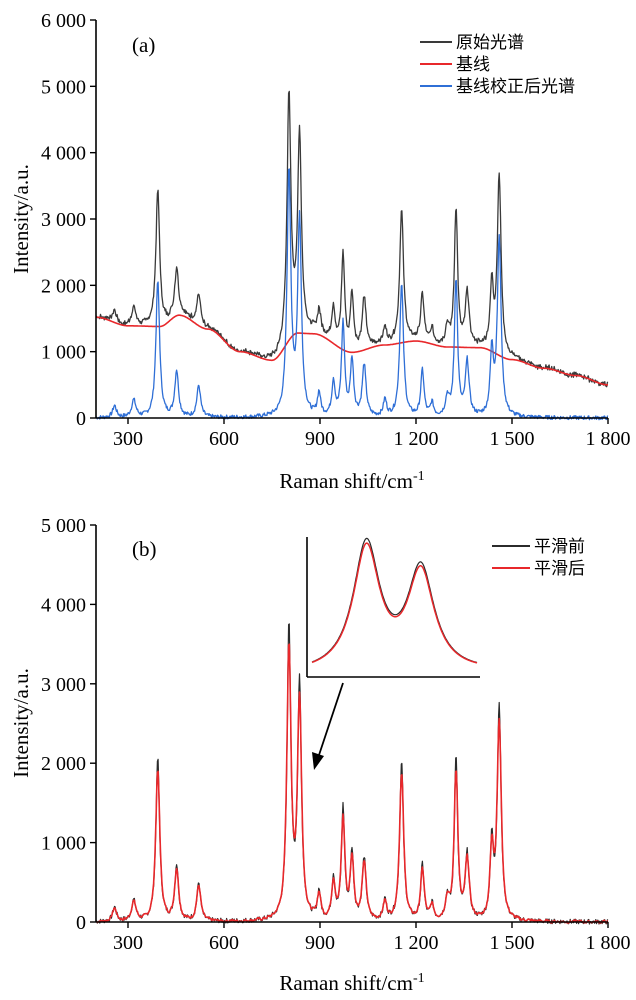  I want to click on legend-label-after-smooth: 平滑后, so click(559, 569).